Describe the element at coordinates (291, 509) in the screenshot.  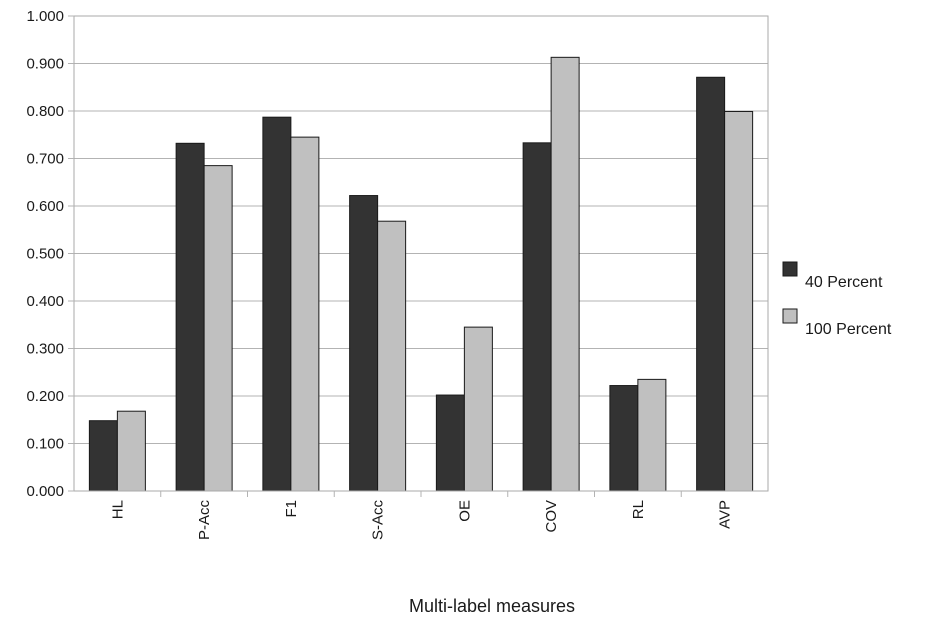
I see `x-tick-label: F1` at that location.